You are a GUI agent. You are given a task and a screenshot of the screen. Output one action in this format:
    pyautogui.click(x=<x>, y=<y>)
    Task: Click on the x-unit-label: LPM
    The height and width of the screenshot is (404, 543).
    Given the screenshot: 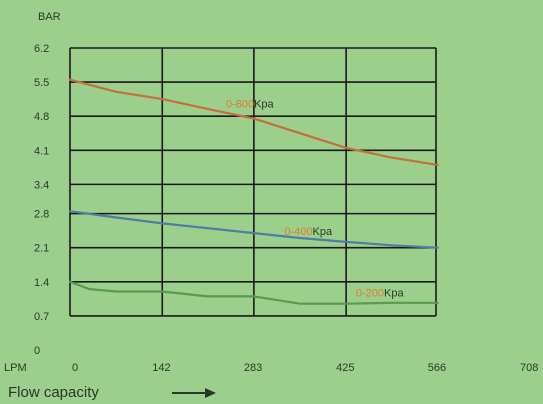 What is the action you would take?
    pyautogui.click(x=15, y=368)
    